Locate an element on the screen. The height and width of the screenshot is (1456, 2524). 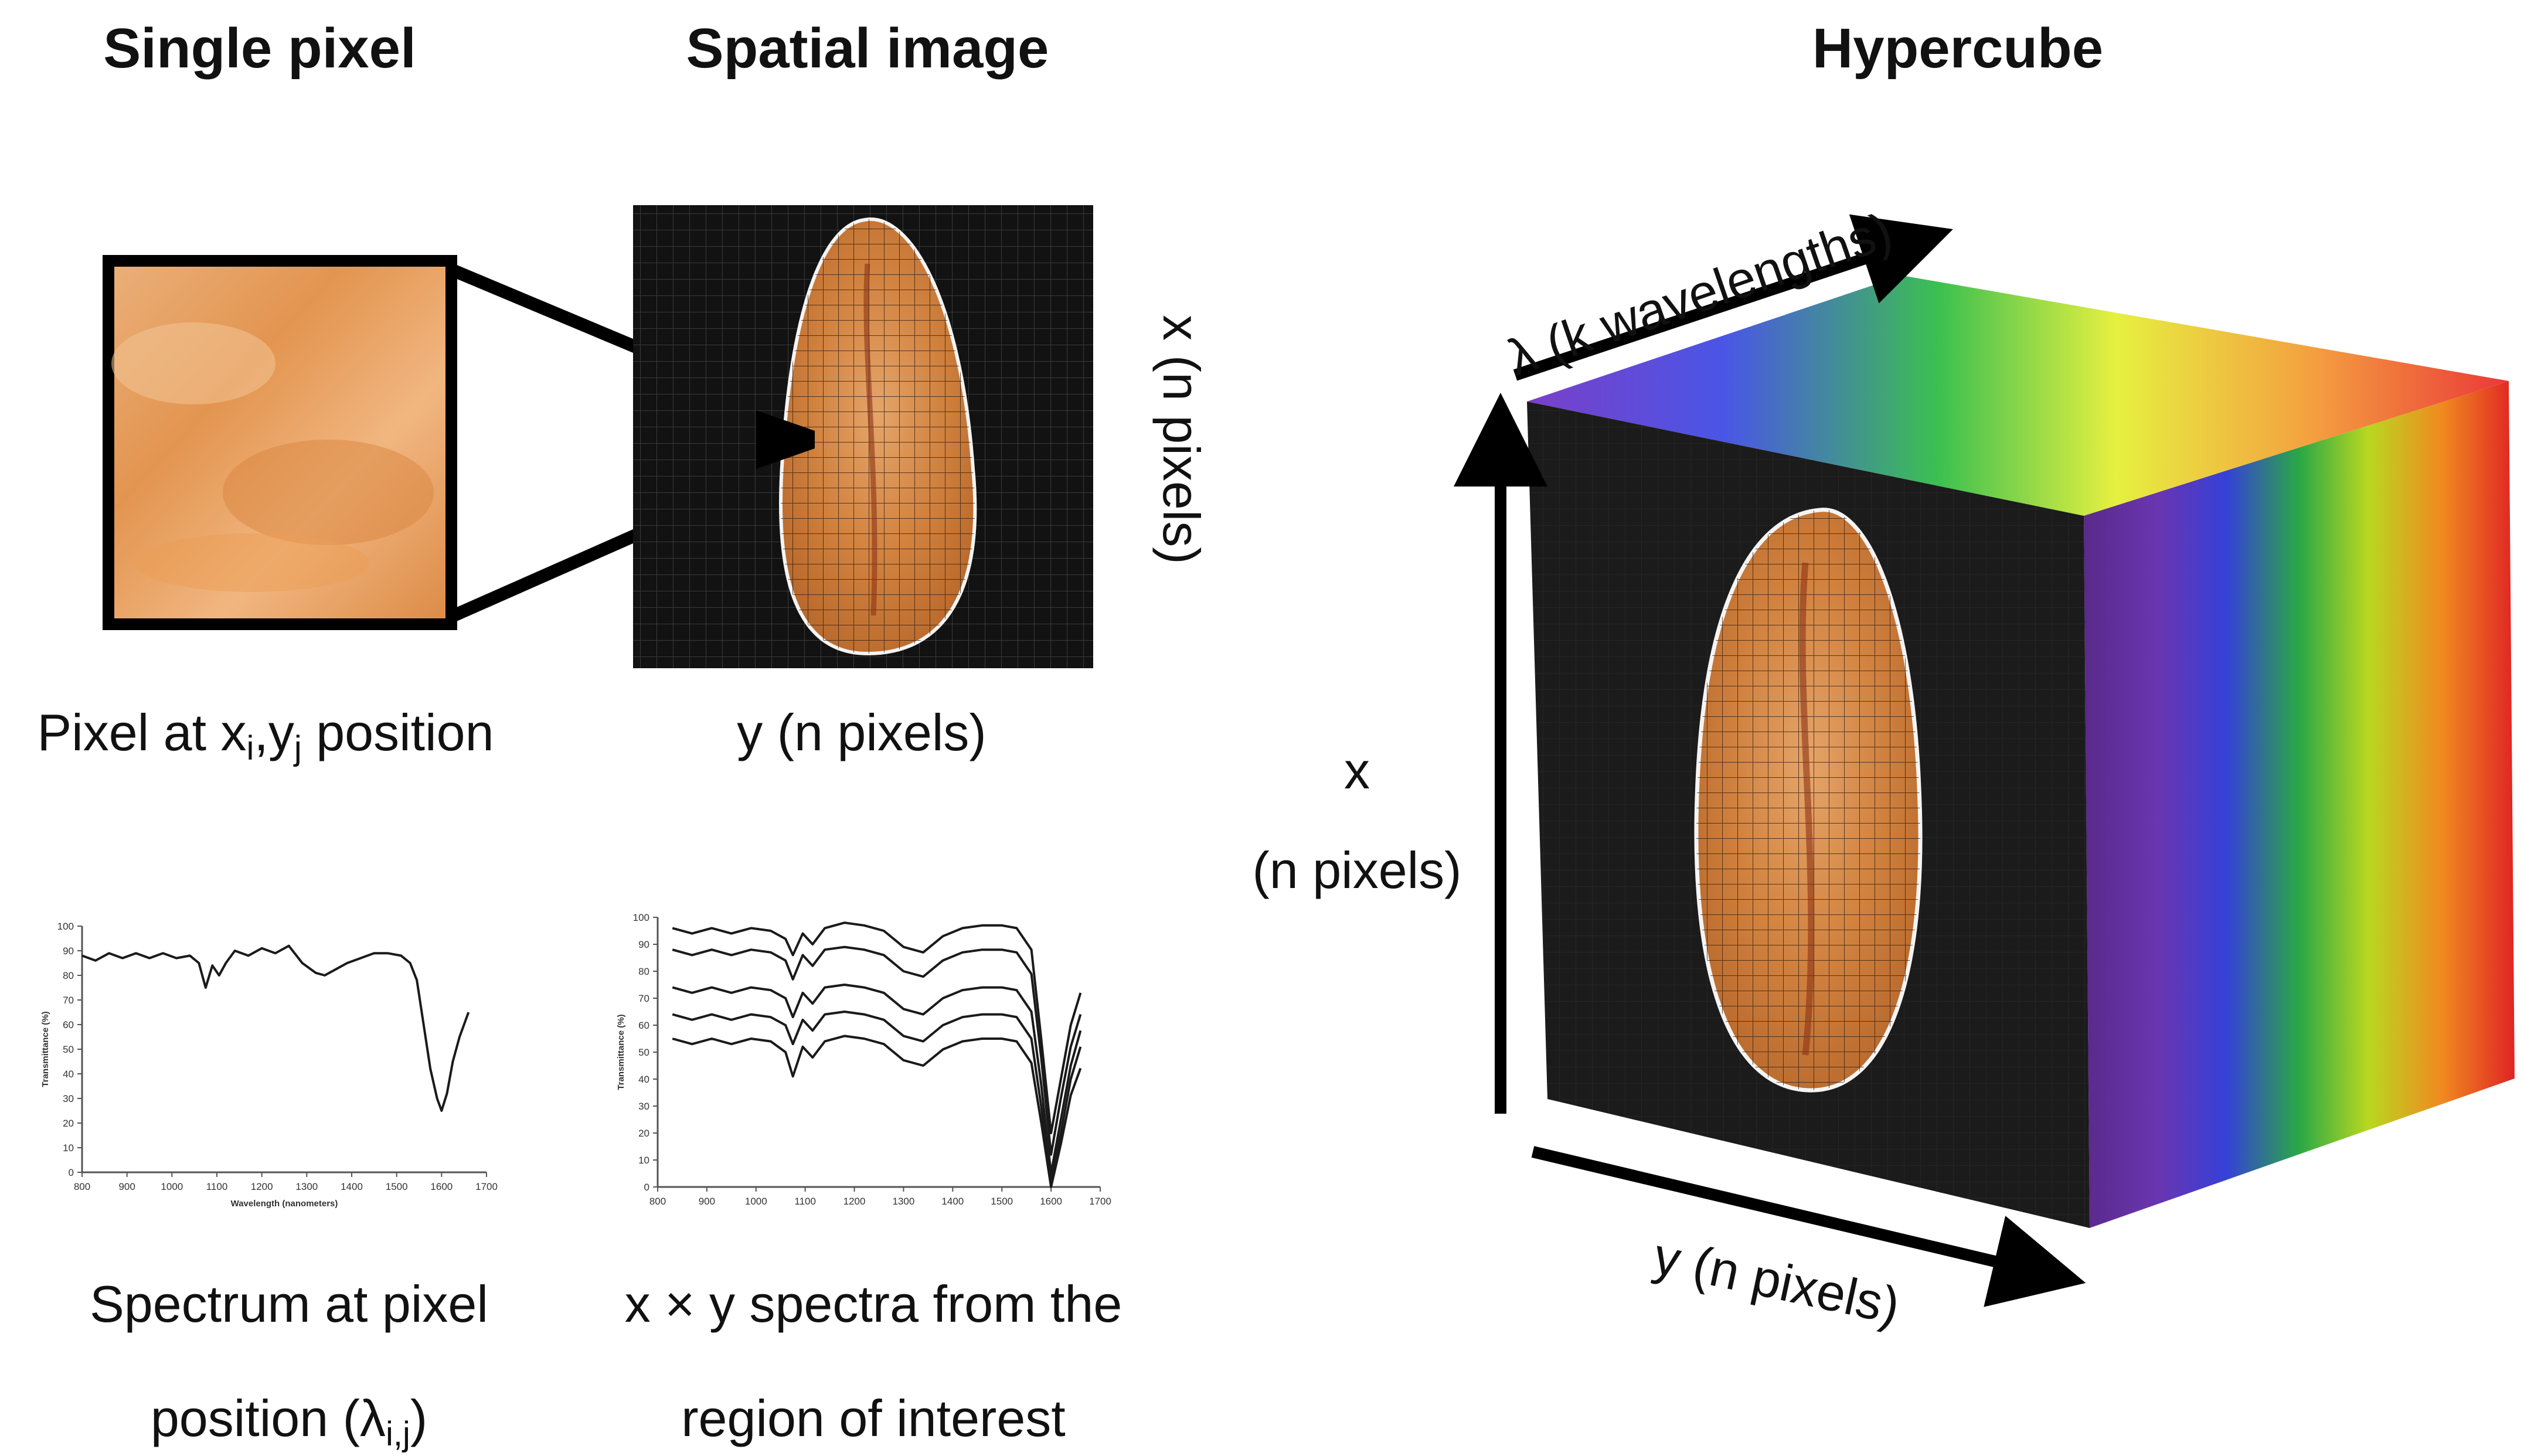
chart2-ytick-label: 50 is located at coordinates (643, 1052).